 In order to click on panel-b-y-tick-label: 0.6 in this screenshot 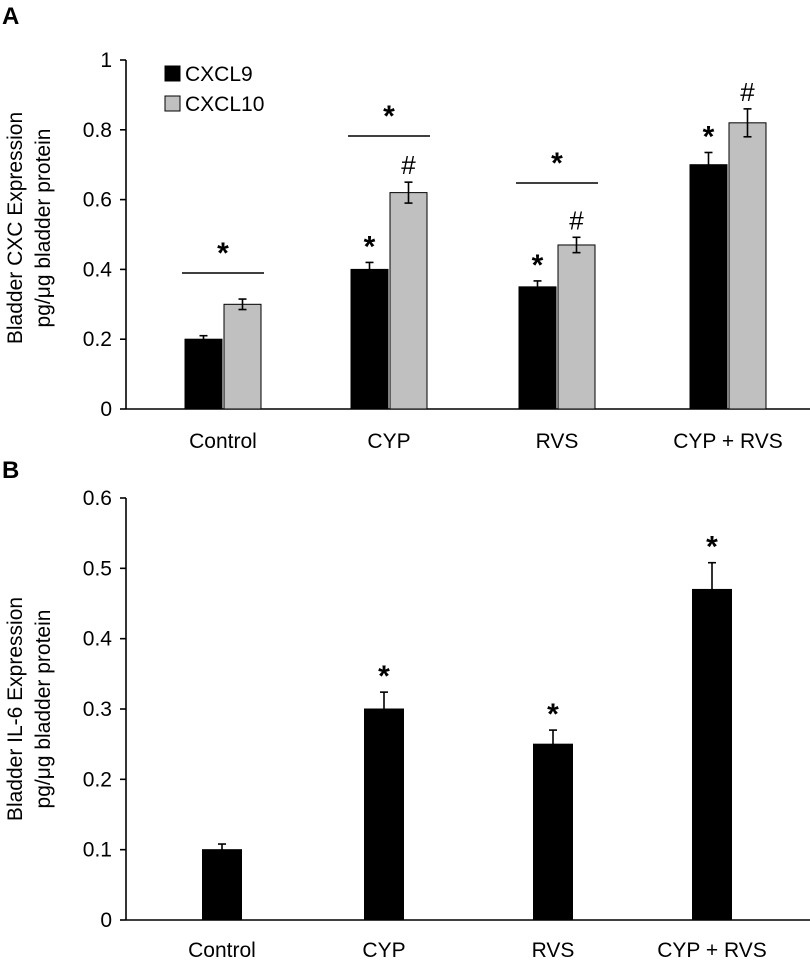, I will do `click(97, 498)`.